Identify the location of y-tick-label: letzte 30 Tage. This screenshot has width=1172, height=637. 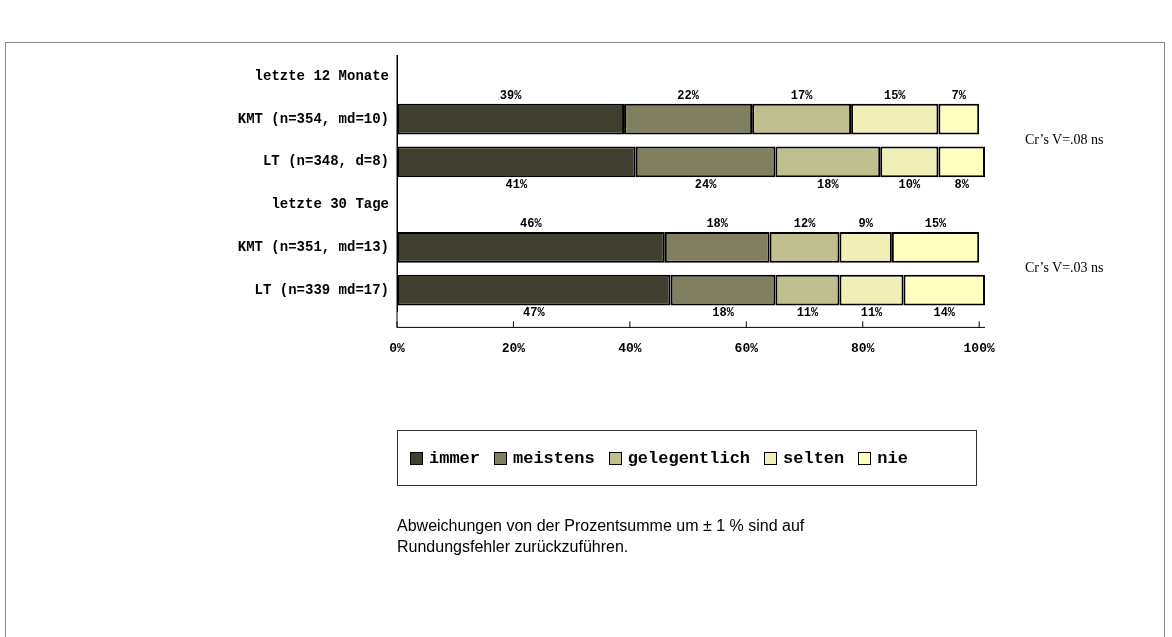
(330, 204).